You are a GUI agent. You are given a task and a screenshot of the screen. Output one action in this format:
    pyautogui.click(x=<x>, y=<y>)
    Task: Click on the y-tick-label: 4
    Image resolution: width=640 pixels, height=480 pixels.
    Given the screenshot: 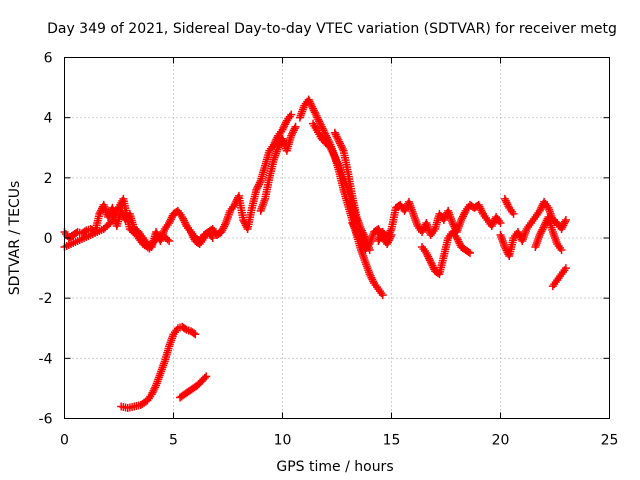 What is the action you would take?
    pyautogui.click(x=48, y=119)
    